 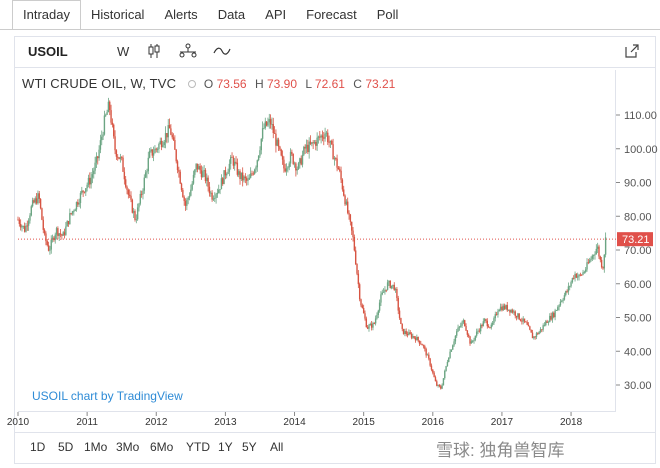 I want to click on range-3mo: 3Mo, so click(x=128, y=447).